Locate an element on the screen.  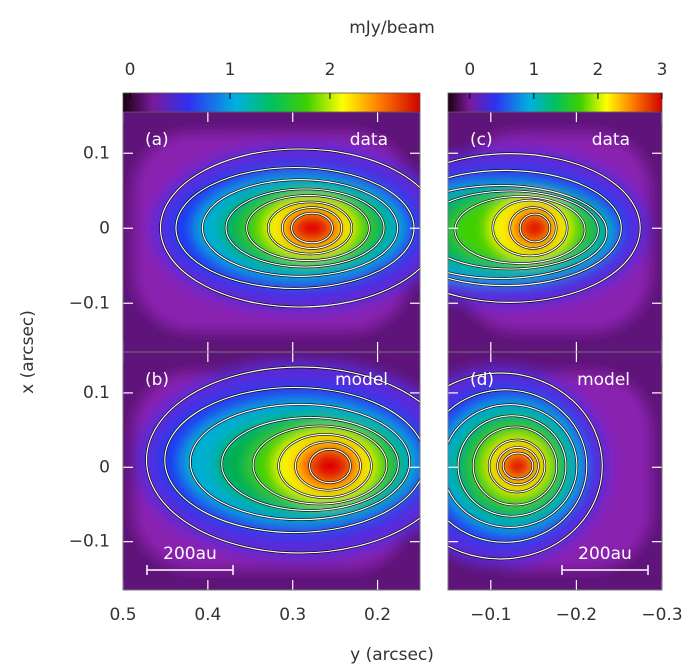
x-axis-label: y (arcsec) is located at coordinates (392, 655).